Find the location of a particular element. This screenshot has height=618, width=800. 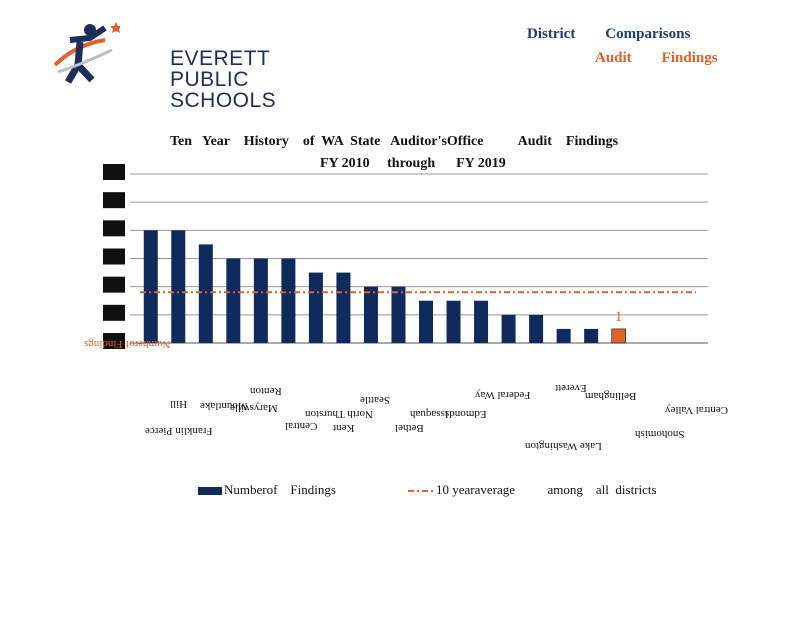

logo-emblem-icon is located at coordinates (87, 53).